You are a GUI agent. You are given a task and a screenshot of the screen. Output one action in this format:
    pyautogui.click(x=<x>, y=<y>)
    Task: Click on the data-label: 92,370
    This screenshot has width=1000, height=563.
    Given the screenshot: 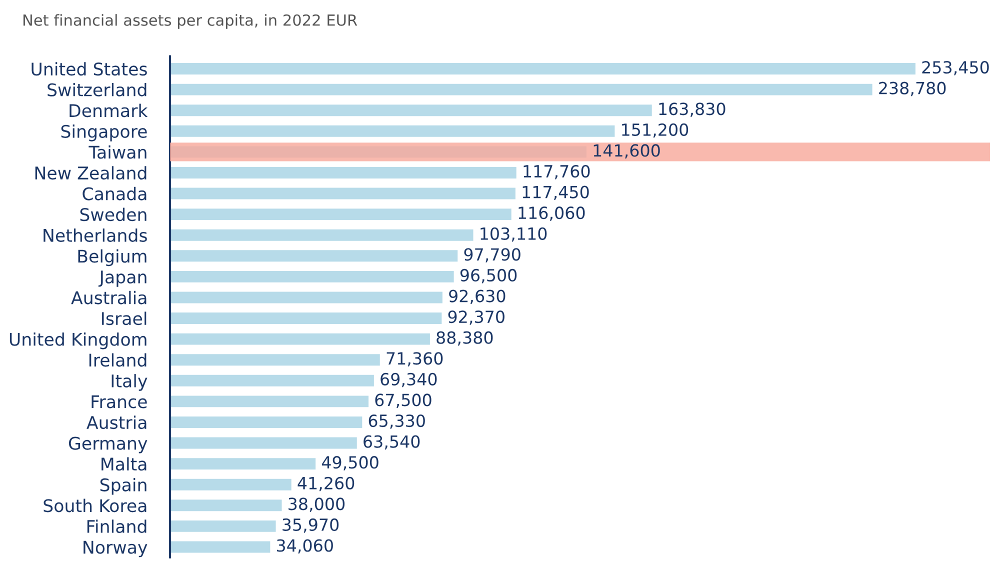 What is the action you would take?
    pyautogui.click(x=476, y=317)
    